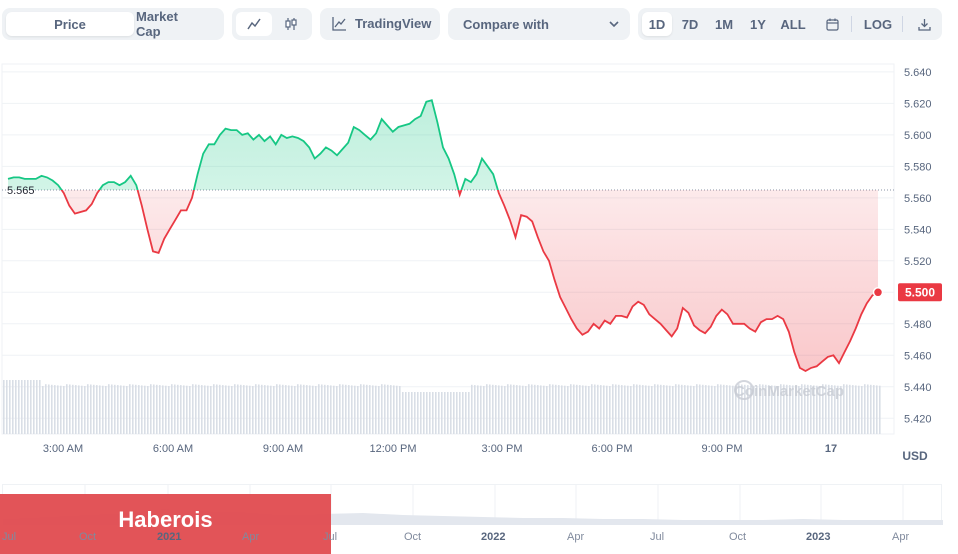 The height and width of the screenshot is (554, 958). What do you see at coordinates (901, 537) in the screenshot?
I see `navigator-tick: Apr` at bounding box center [901, 537].